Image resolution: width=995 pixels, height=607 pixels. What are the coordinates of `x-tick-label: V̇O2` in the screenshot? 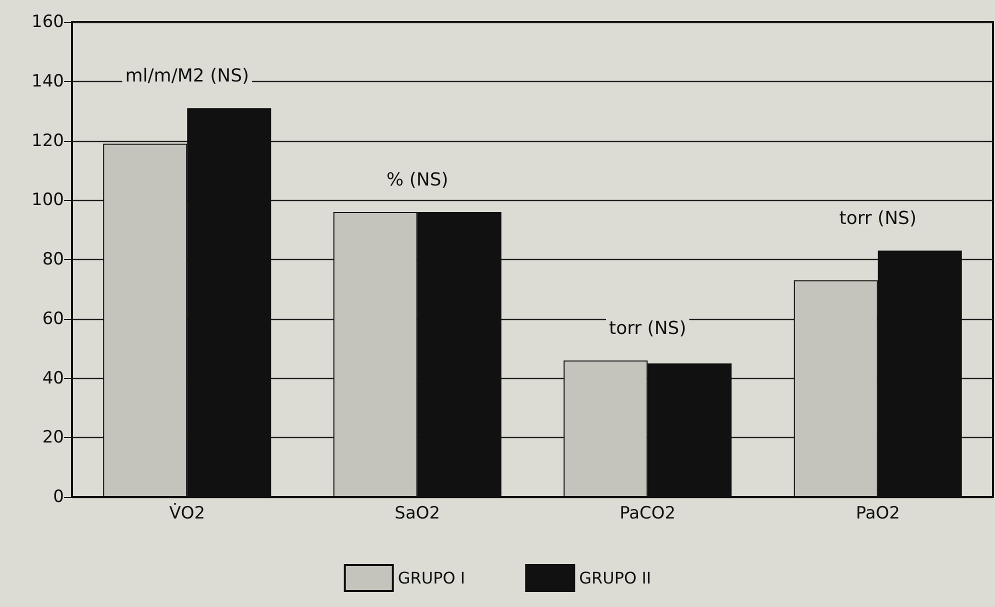 It's located at (187, 513).